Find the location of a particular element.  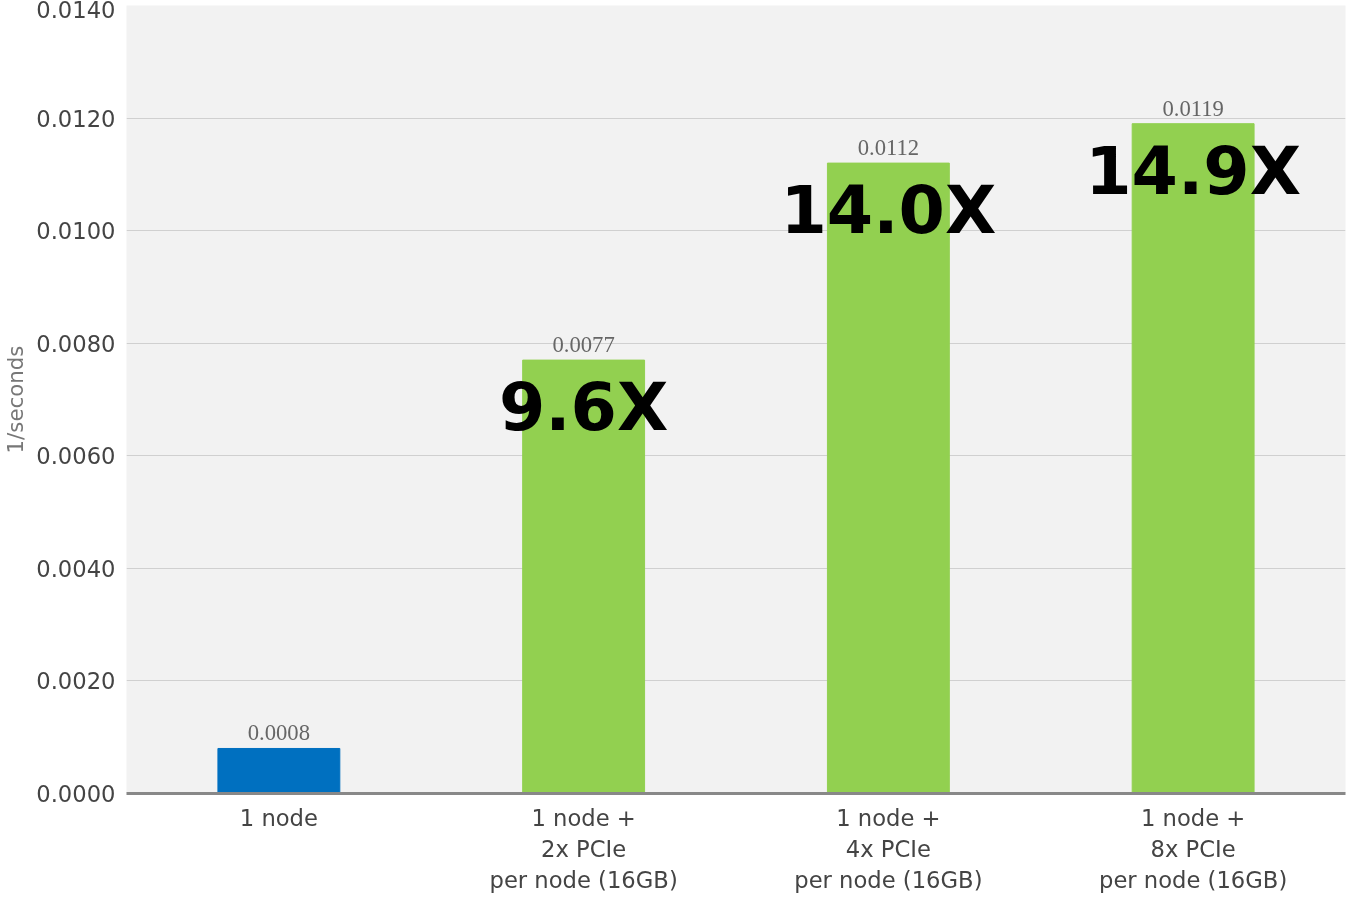

y-tick-label: 0.0080 is located at coordinates (76, 343).